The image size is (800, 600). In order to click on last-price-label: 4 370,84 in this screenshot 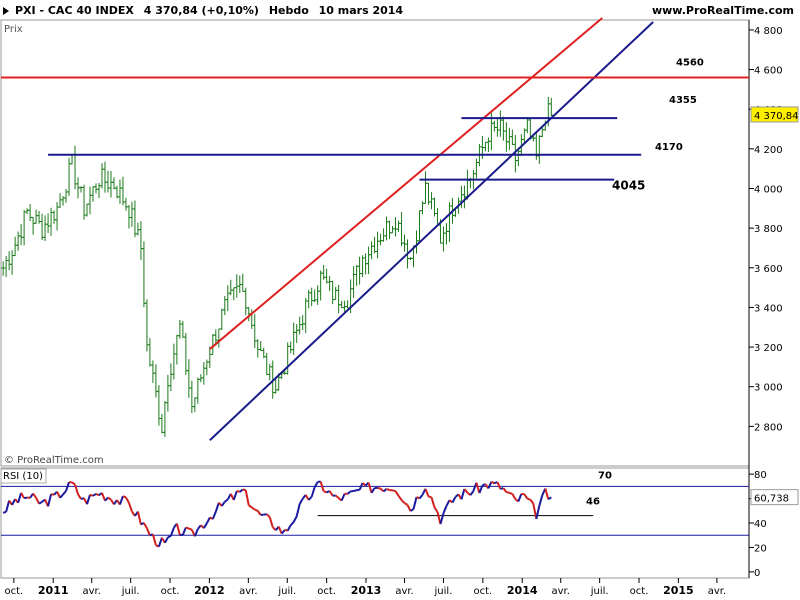, I will do `click(776, 116)`.